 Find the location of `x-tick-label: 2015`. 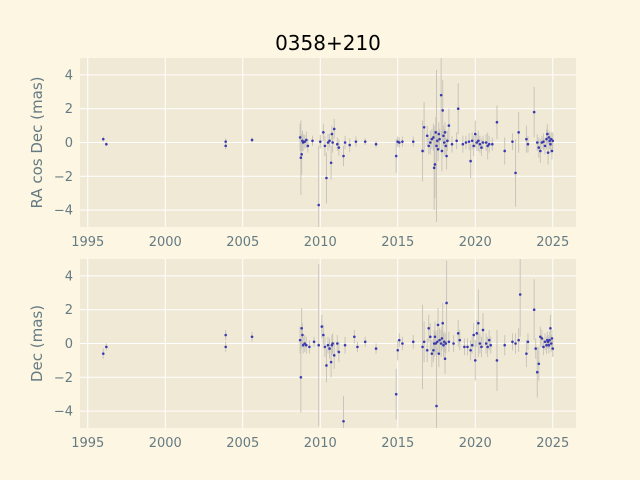

x-tick-label: 2015 is located at coordinates (397, 443).